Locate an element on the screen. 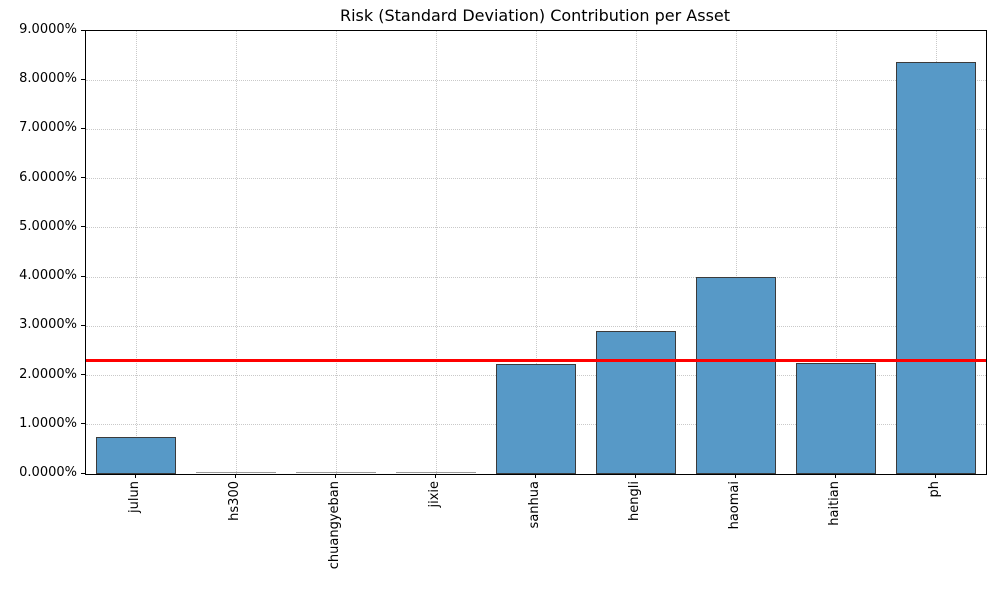 This screenshot has width=1001, height=589. x-tick-label-ph: ph is located at coordinates (934, 489).